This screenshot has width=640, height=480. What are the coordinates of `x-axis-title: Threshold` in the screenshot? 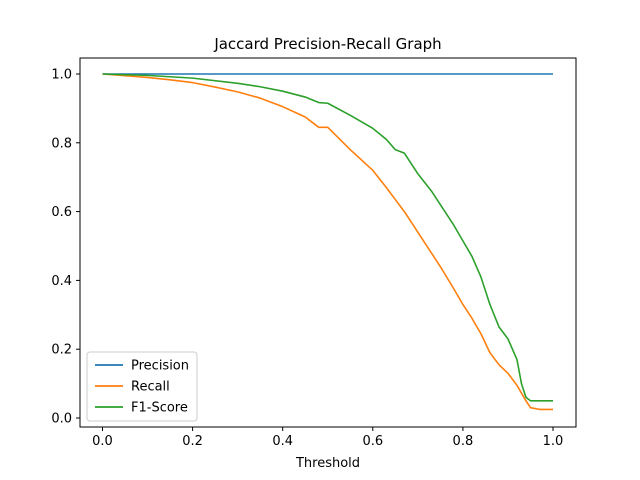 It's located at (327, 463).